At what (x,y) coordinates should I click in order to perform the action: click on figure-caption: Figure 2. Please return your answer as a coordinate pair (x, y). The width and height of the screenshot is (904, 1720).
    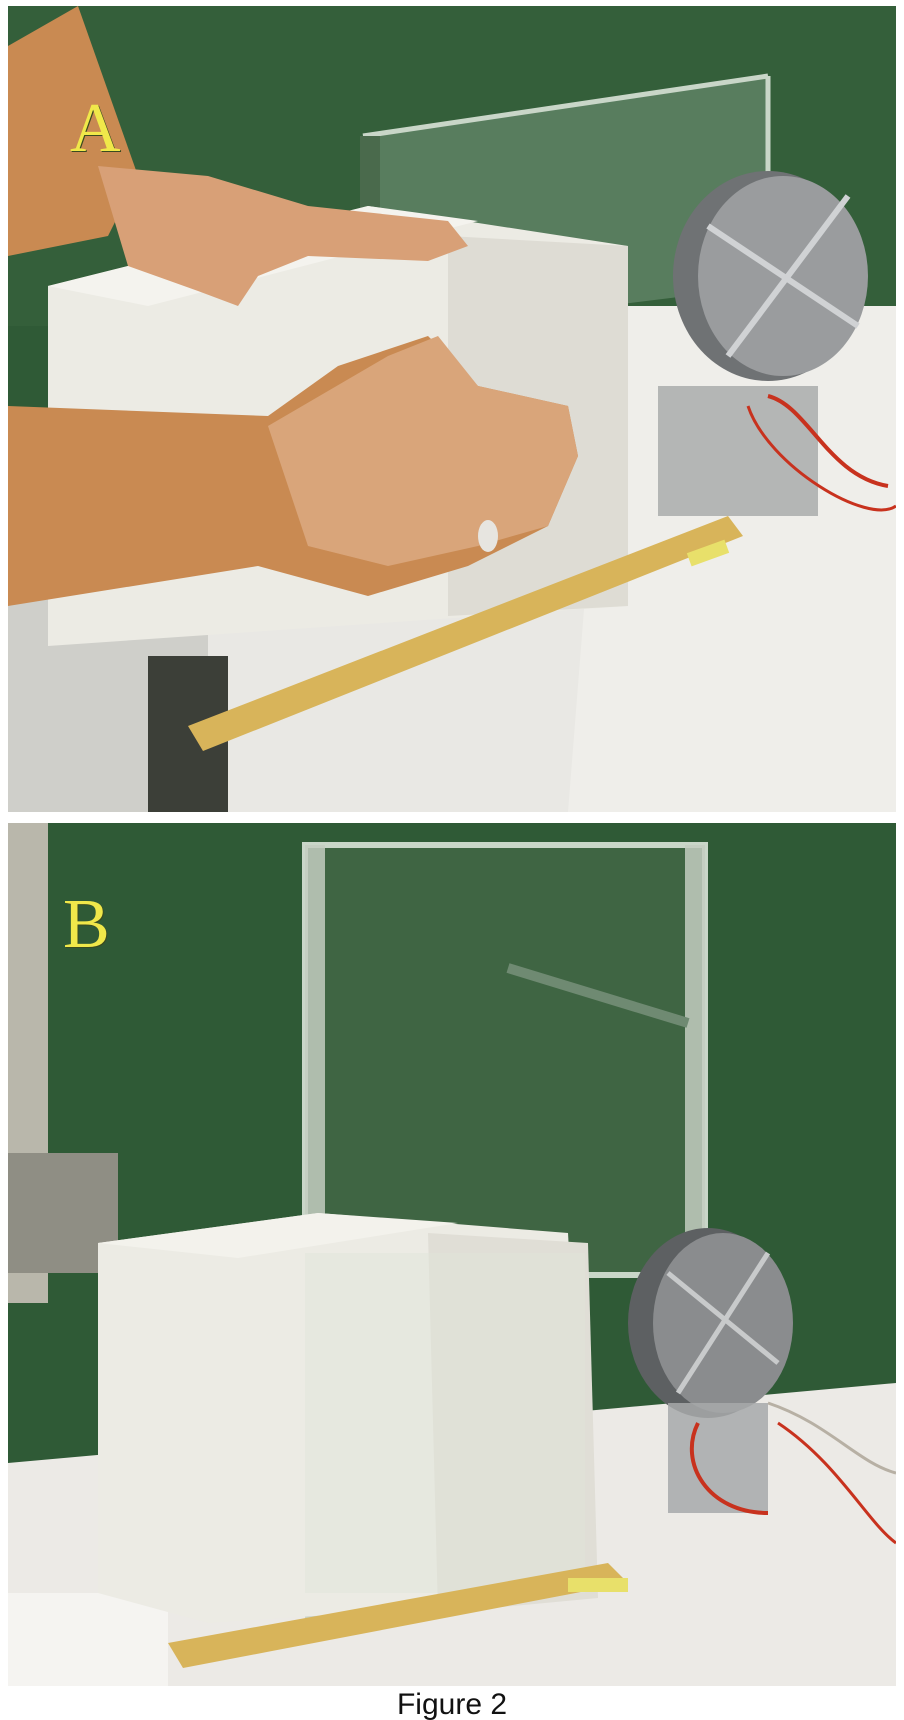
    Looking at the image, I should click on (452, 1705).